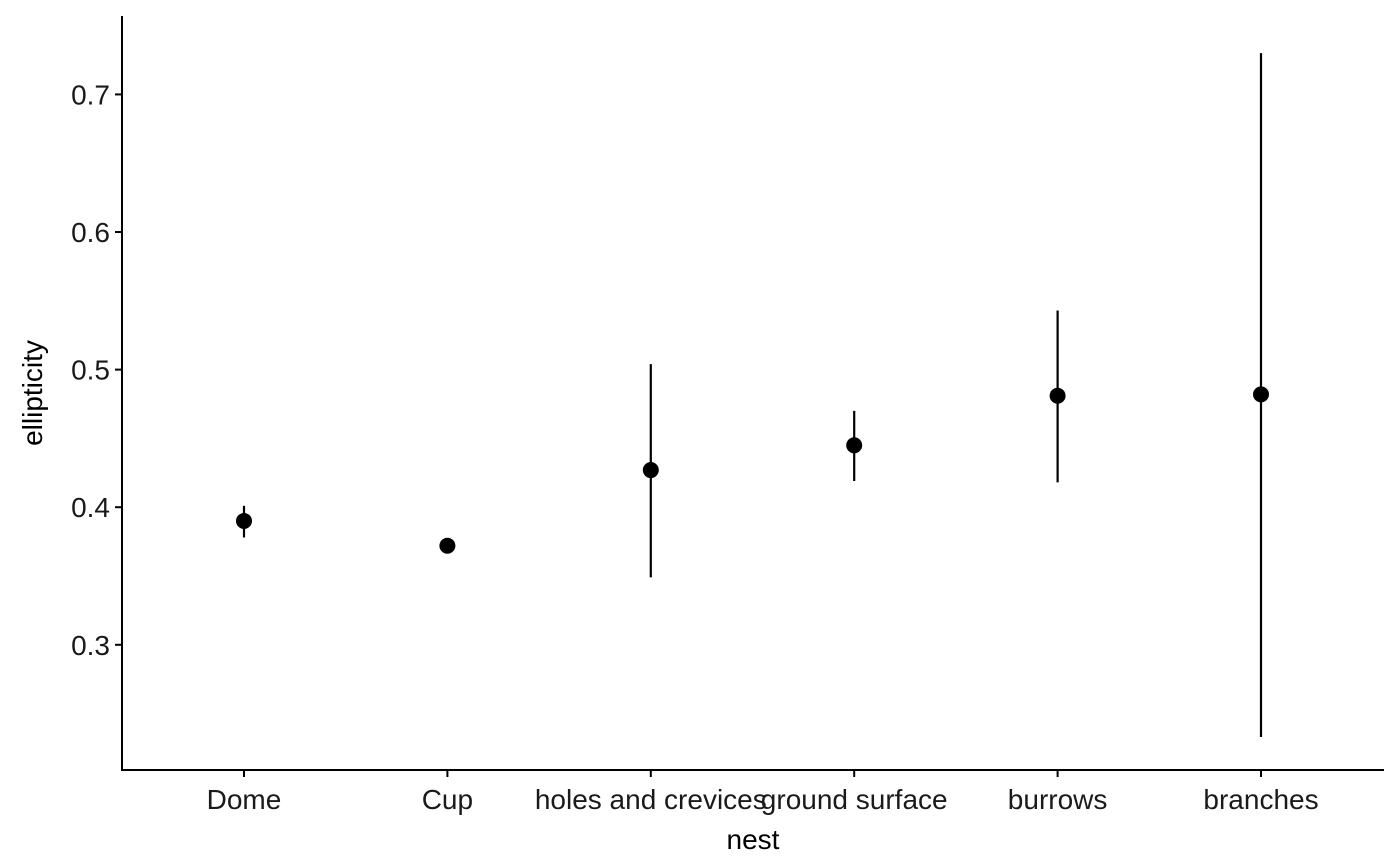 The height and width of the screenshot is (866, 1400). I want to click on x-tick-label: burrows, so click(1058, 799).